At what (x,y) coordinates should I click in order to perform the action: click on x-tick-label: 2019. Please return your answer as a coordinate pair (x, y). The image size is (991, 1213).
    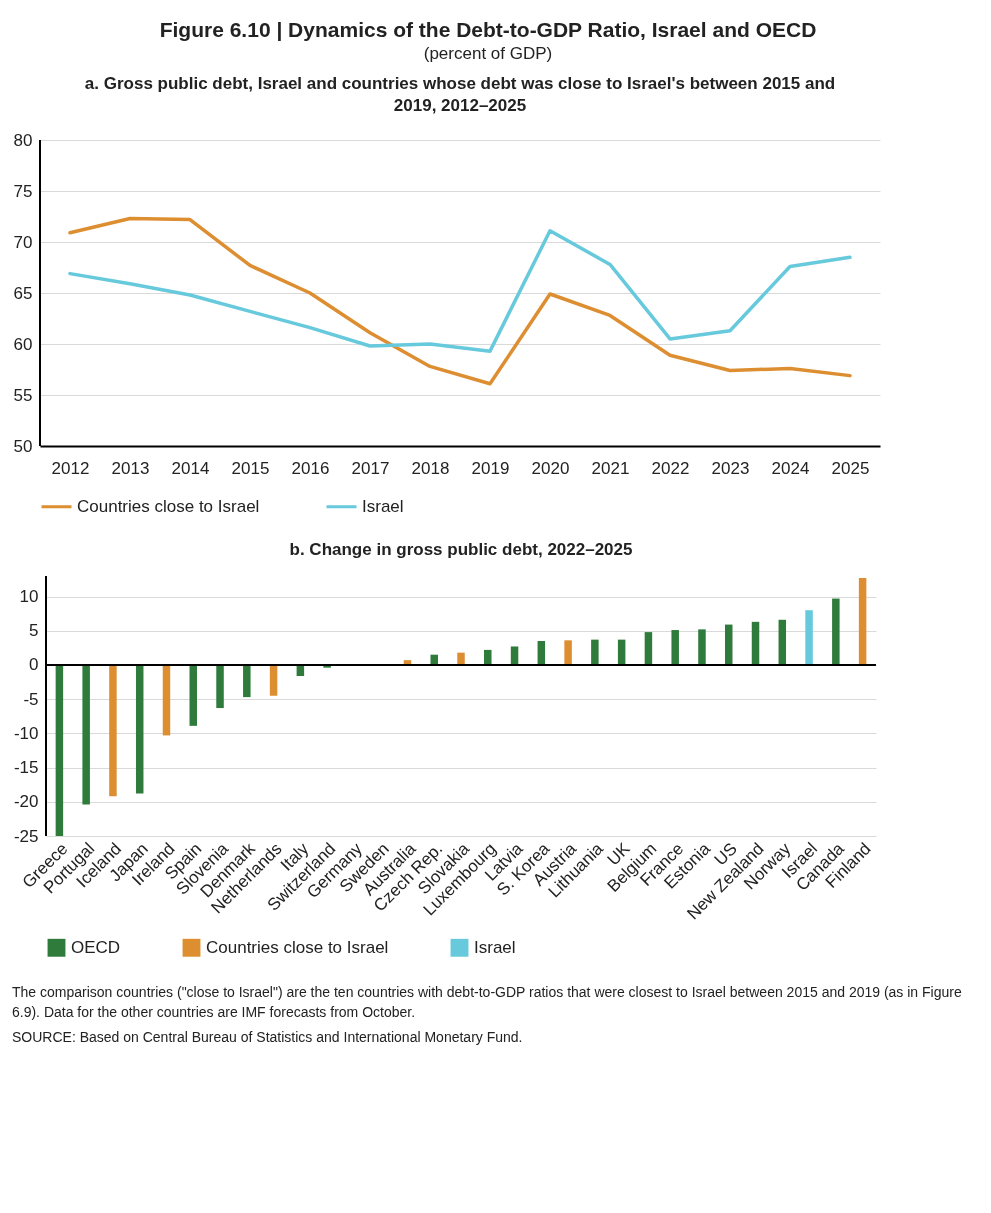
    Looking at the image, I should click on (490, 468).